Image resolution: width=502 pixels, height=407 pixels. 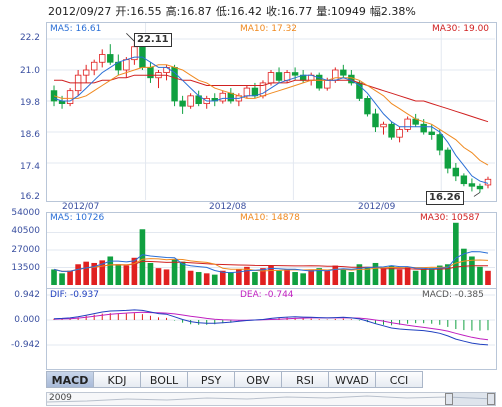 What do you see at coordinates (228, 207) in the screenshot?
I see `date-label: 2012/08` at bounding box center [228, 207].